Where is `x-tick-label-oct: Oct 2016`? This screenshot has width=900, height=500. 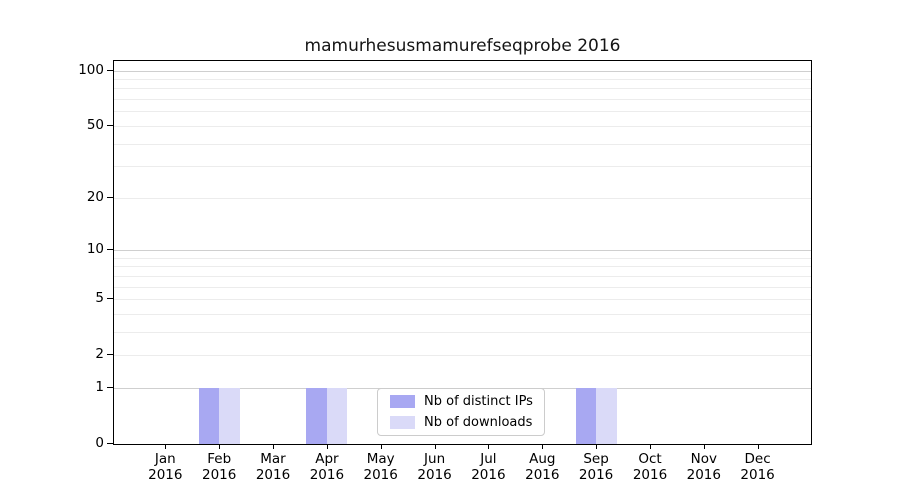 x-tick-label-oct: Oct 2016 is located at coordinates (650, 467).